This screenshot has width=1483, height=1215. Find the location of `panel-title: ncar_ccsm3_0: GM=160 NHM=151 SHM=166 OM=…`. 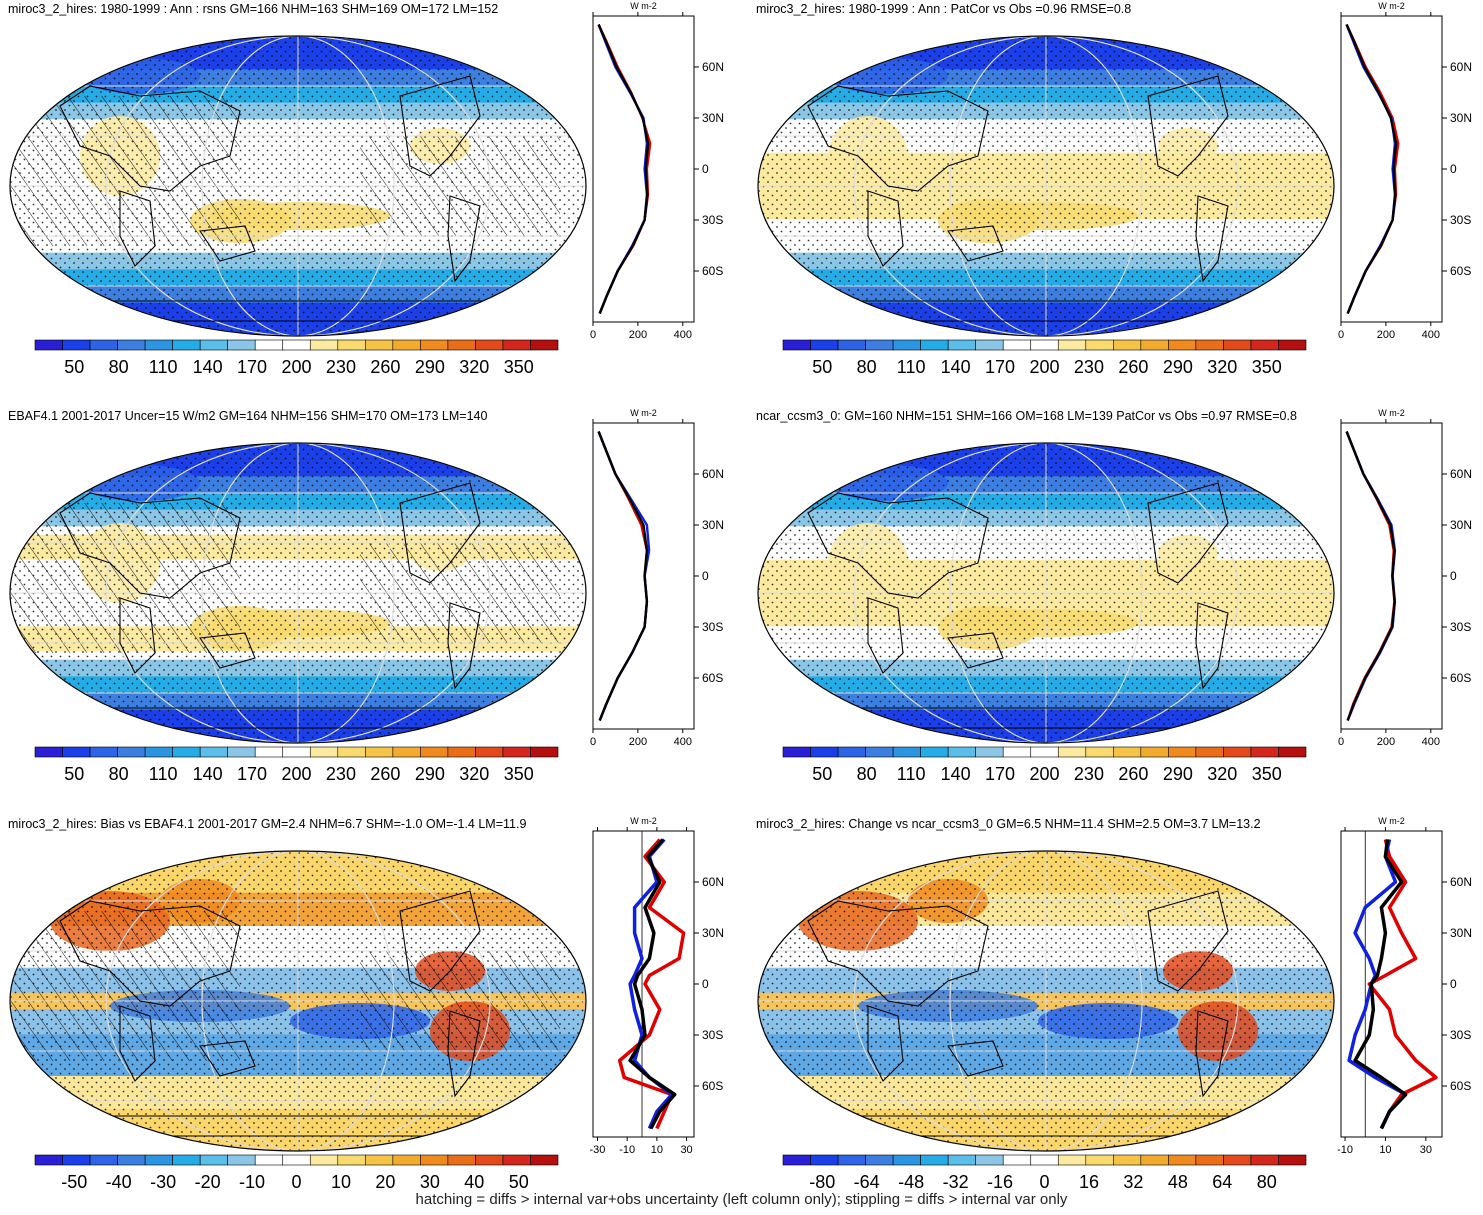

panel-title: ncar_ccsm3_0: GM=160 NHM=151 SHM=166 OM=… is located at coordinates (1026, 416).